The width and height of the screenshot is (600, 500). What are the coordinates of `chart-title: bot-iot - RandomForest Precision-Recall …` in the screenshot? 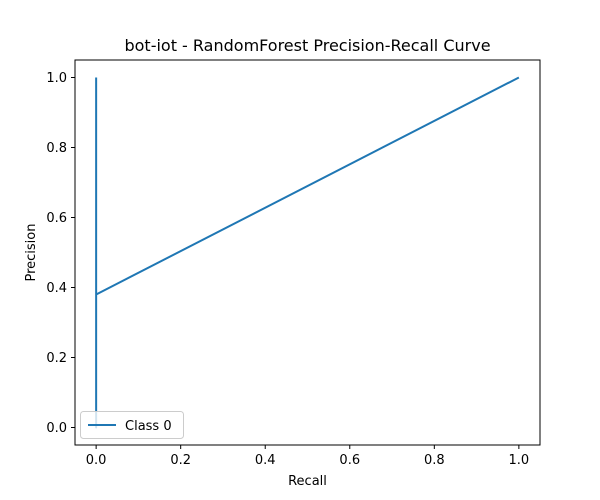 It's located at (307, 45).